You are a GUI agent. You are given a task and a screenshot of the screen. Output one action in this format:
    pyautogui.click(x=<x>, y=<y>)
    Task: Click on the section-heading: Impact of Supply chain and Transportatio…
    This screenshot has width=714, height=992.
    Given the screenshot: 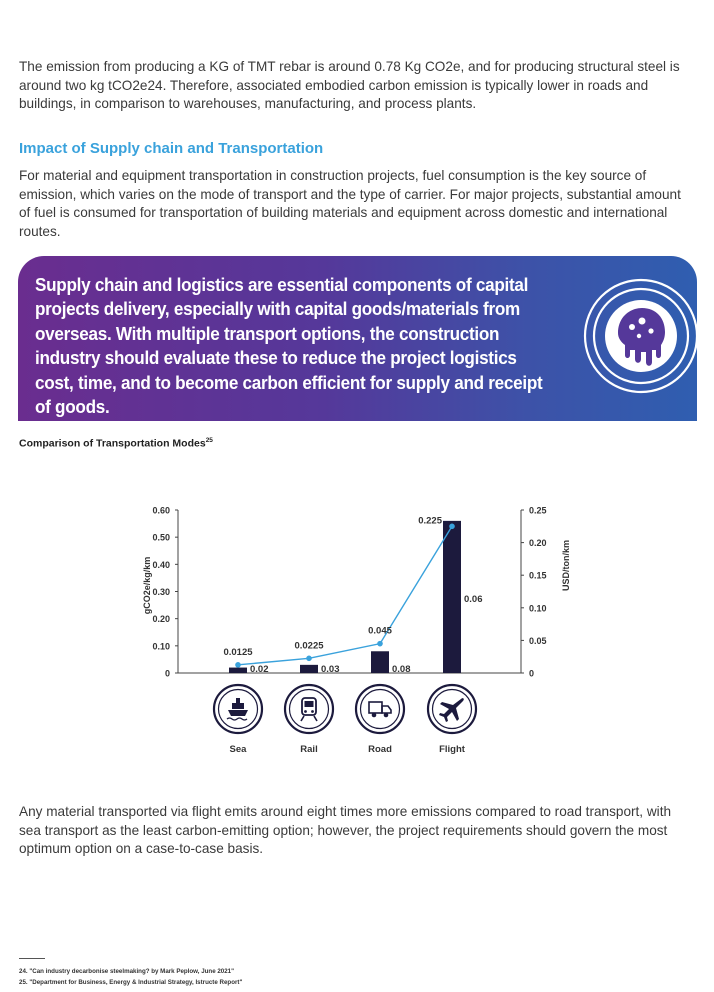 What is the action you would take?
    pyautogui.click(x=171, y=148)
    